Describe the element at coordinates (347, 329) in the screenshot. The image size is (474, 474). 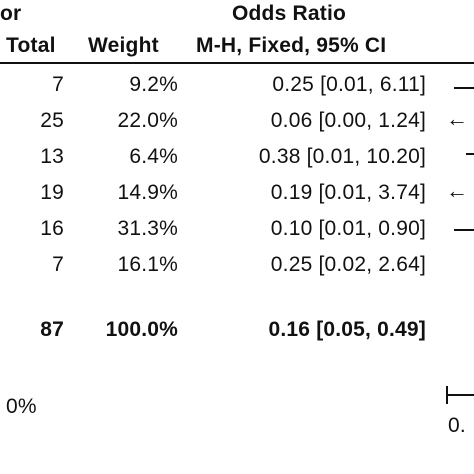
I see `summary-ci: 0.16 [0.05, 0.49]` at that location.